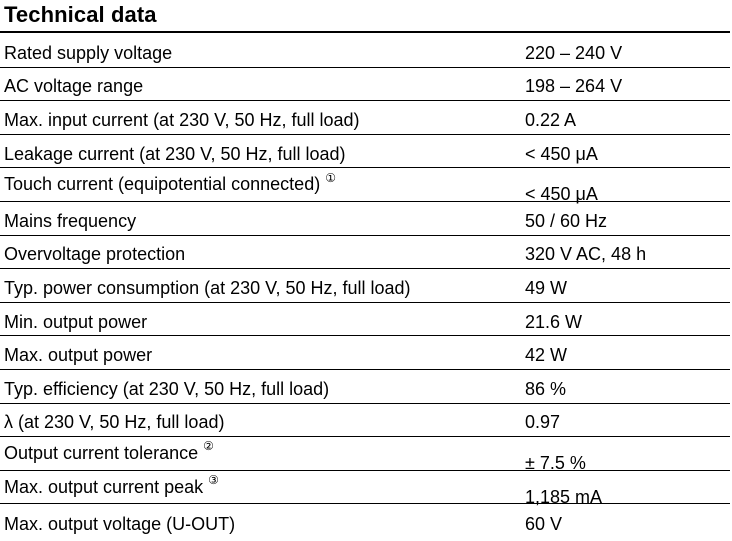  Describe the element at coordinates (74, 86) in the screenshot. I see `spec-label: AC voltage range` at that location.